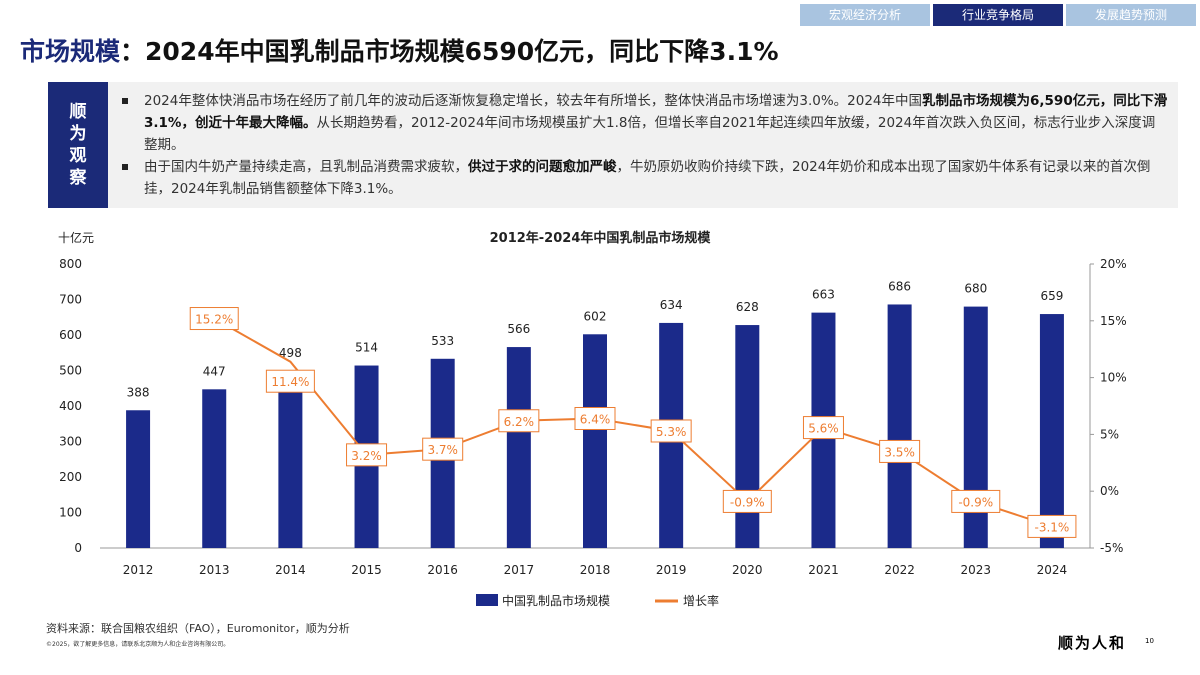 The width and height of the screenshot is (1200, 675). What do you see at coordinates (671, 305) in the screenshot?
I see `bar-label: 634` at bounding box center [671, 305].